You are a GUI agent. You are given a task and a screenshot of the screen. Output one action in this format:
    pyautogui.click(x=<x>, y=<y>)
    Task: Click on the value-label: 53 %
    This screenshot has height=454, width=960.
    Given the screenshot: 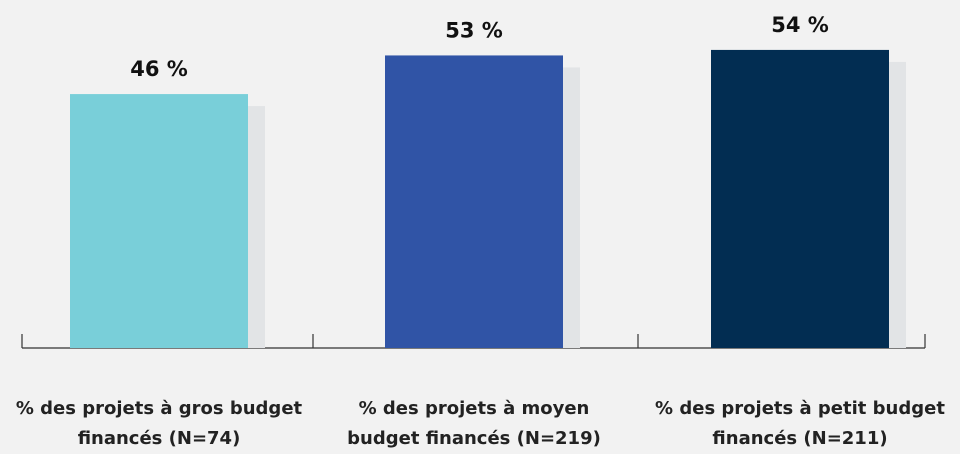 What is the action you would take?
    pyautogui.click(x=474, y=30)
    